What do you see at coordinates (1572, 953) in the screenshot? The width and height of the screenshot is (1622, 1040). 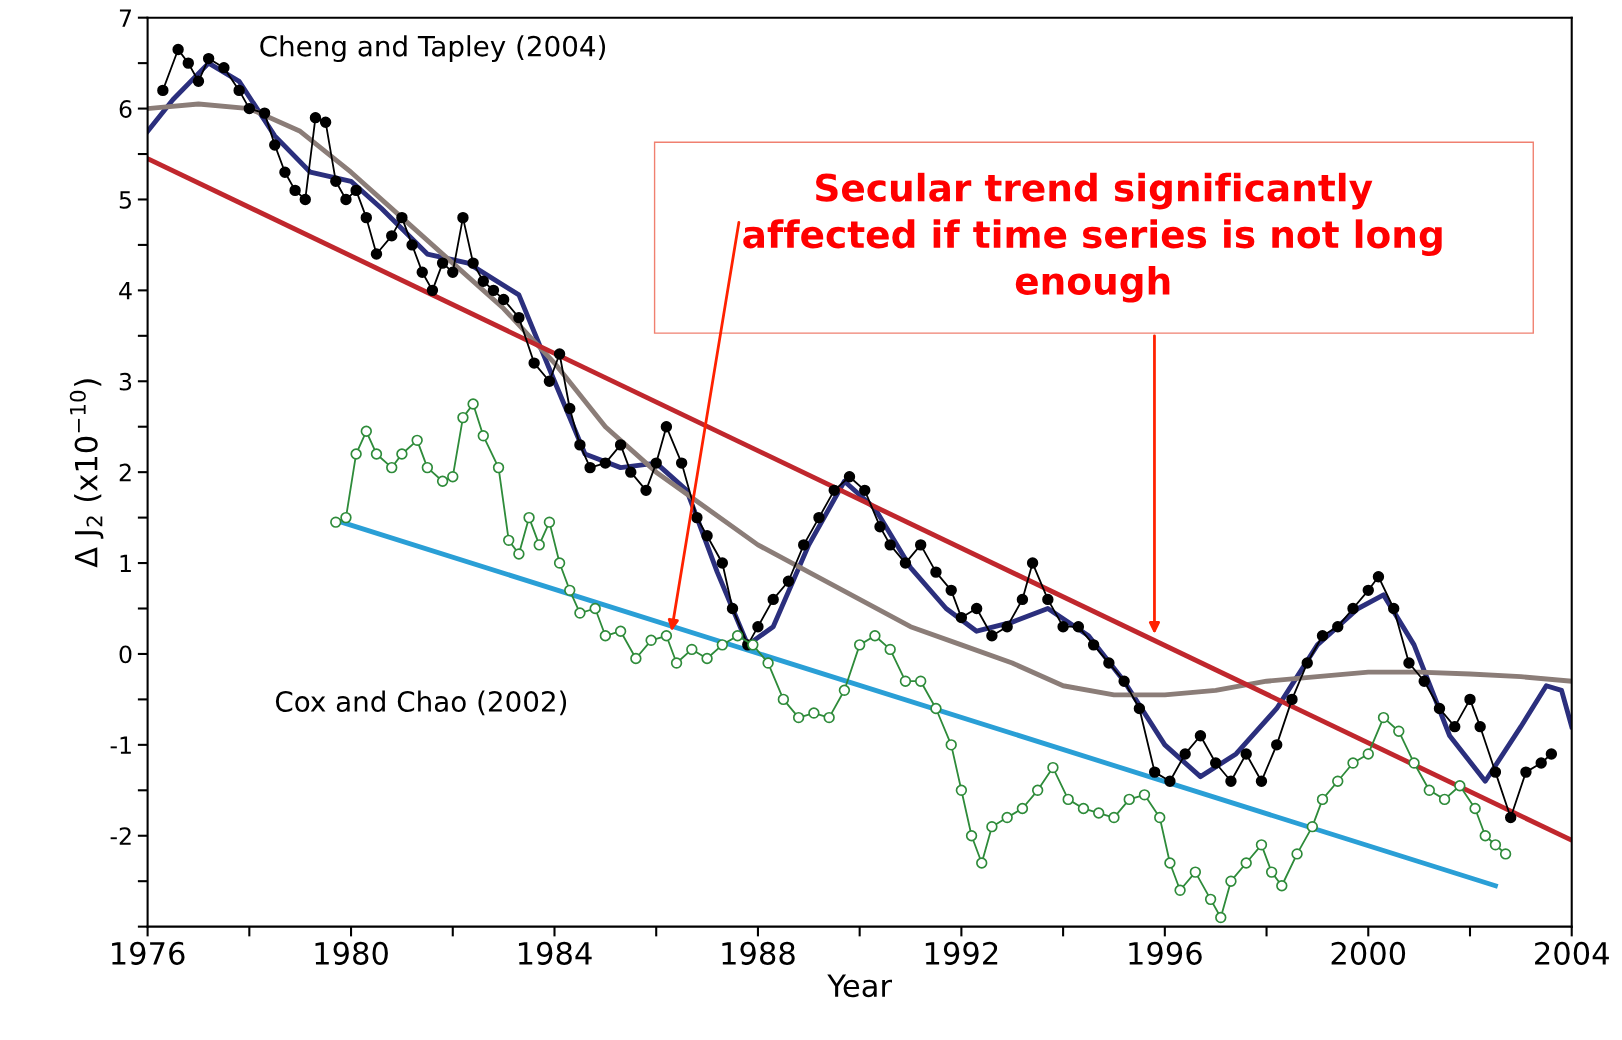 I see `x-tick-label: 2004` at bounding box center [1572, 953].